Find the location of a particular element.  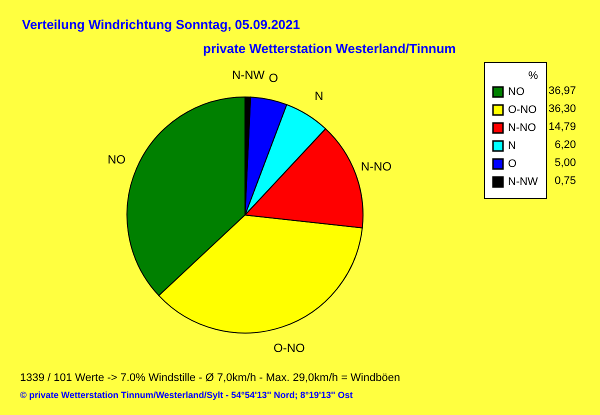

text: 1339 / 101 Werte -> 7.0% Windstille - Ø 7,0km/h - Max. 29,0km/h = Windböen is located at coordinates (210, 378).